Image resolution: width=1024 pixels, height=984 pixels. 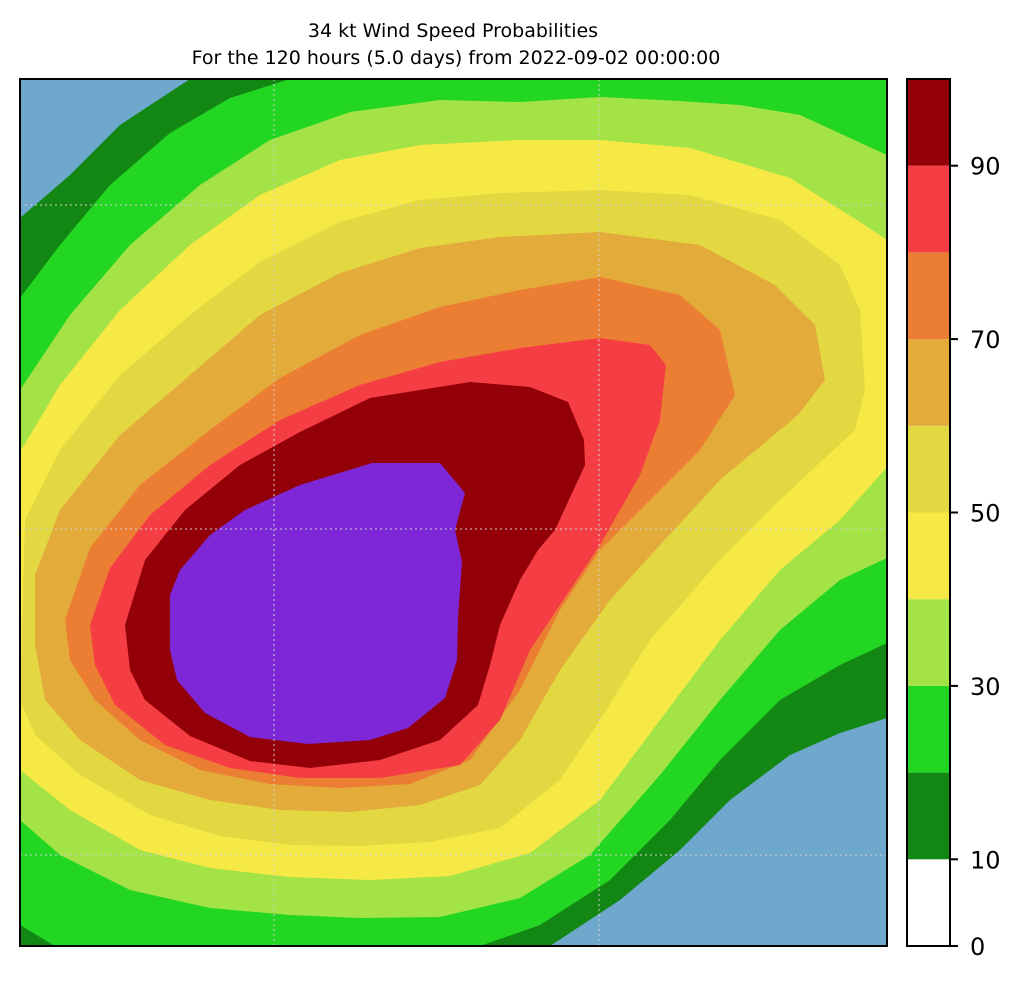 What do you see at coordinates (985, 687) in the screenshot?
I see `colorbar-tick-label-30: 30` at bounding box center [985, 687].